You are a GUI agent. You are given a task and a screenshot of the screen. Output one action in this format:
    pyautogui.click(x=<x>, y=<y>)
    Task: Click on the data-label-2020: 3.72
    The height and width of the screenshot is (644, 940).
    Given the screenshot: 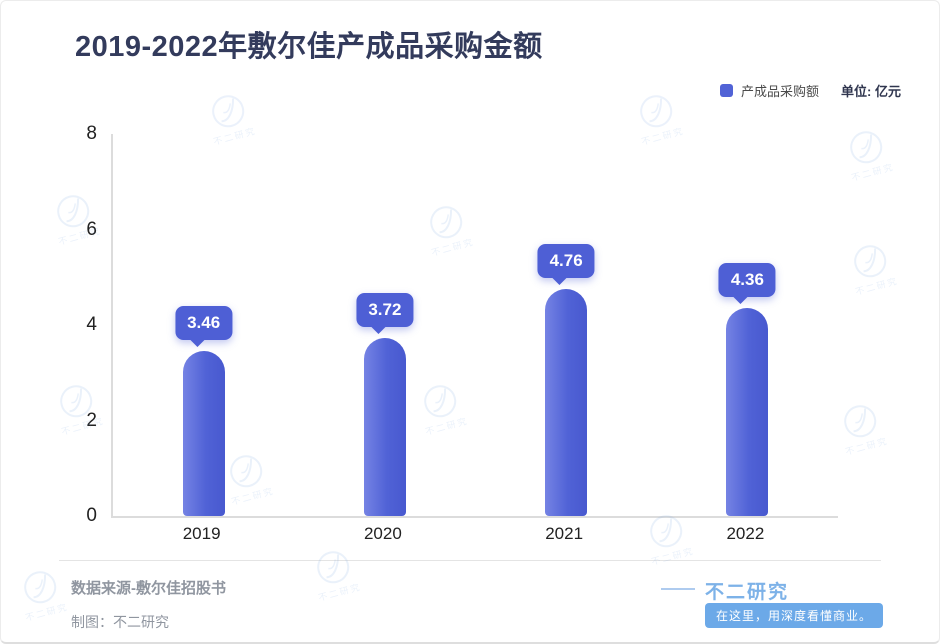 What is the action you would take?
    pyautogui.click(x=385, y=314)
    